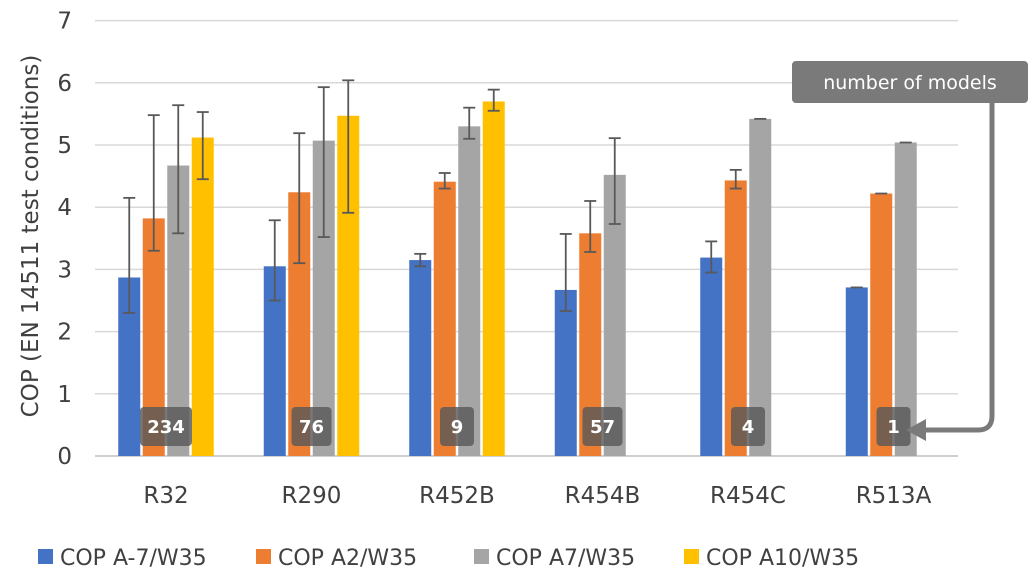 This screenshot has height=577, width=1028. What do you see at coordinates (916, 430) in the screenshot?
I see `annotation-arrowhead` at bounding box center [916, 430].